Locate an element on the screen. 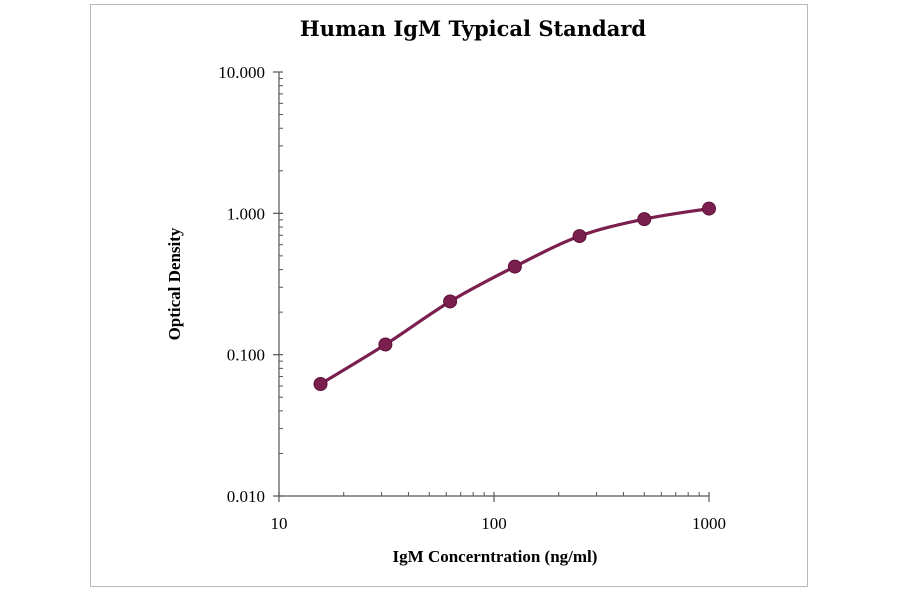 This screenshot has height=594, width=900. y-tick-label: 10.000 is located at coordinates (241, 72).